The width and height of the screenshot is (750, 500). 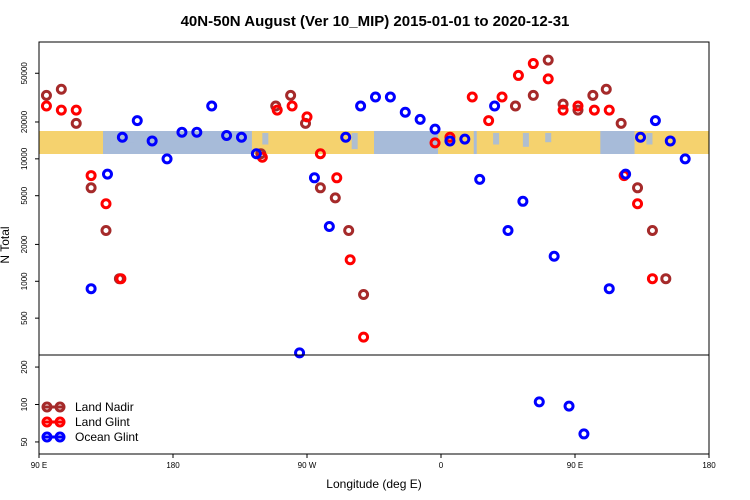 I want to click on y-tick-label: 50, so click(x=24, y=441).